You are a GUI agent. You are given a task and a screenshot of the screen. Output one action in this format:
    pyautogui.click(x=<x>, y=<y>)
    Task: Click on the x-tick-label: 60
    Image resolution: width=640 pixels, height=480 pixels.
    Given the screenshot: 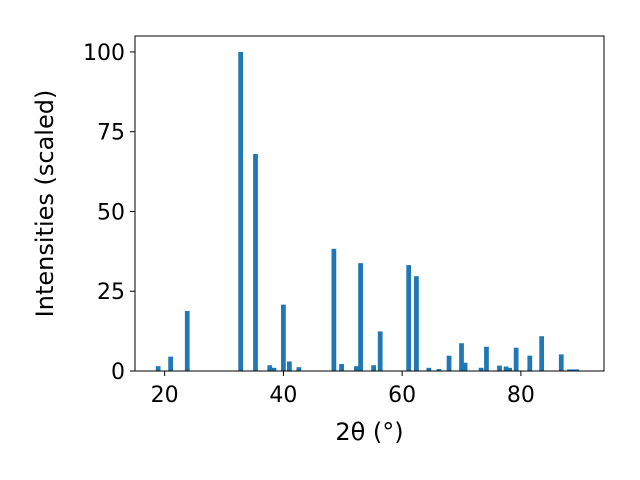 What is the action you would take?
    pyautogui.click(x=402, y=395)
    